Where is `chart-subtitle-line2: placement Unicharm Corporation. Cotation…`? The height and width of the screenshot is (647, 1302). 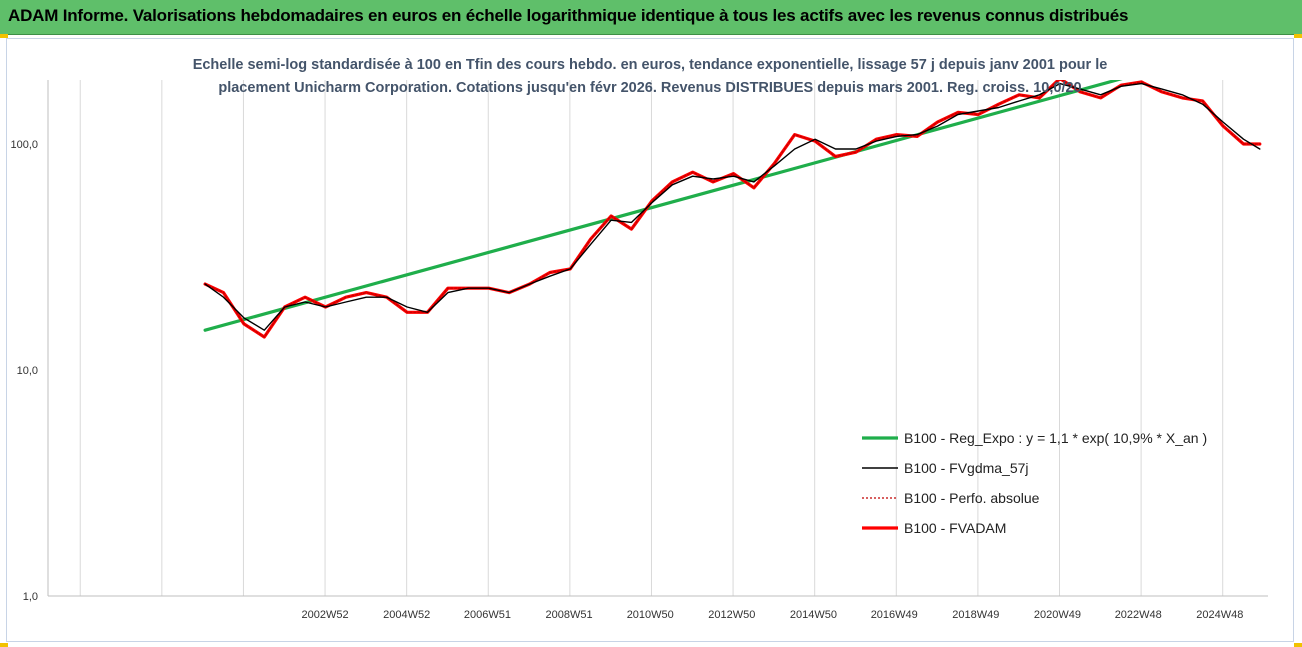 chart-subtitle-line2: placement Unicharm Corporation. Cotation… is located at coordinates (650, 88).